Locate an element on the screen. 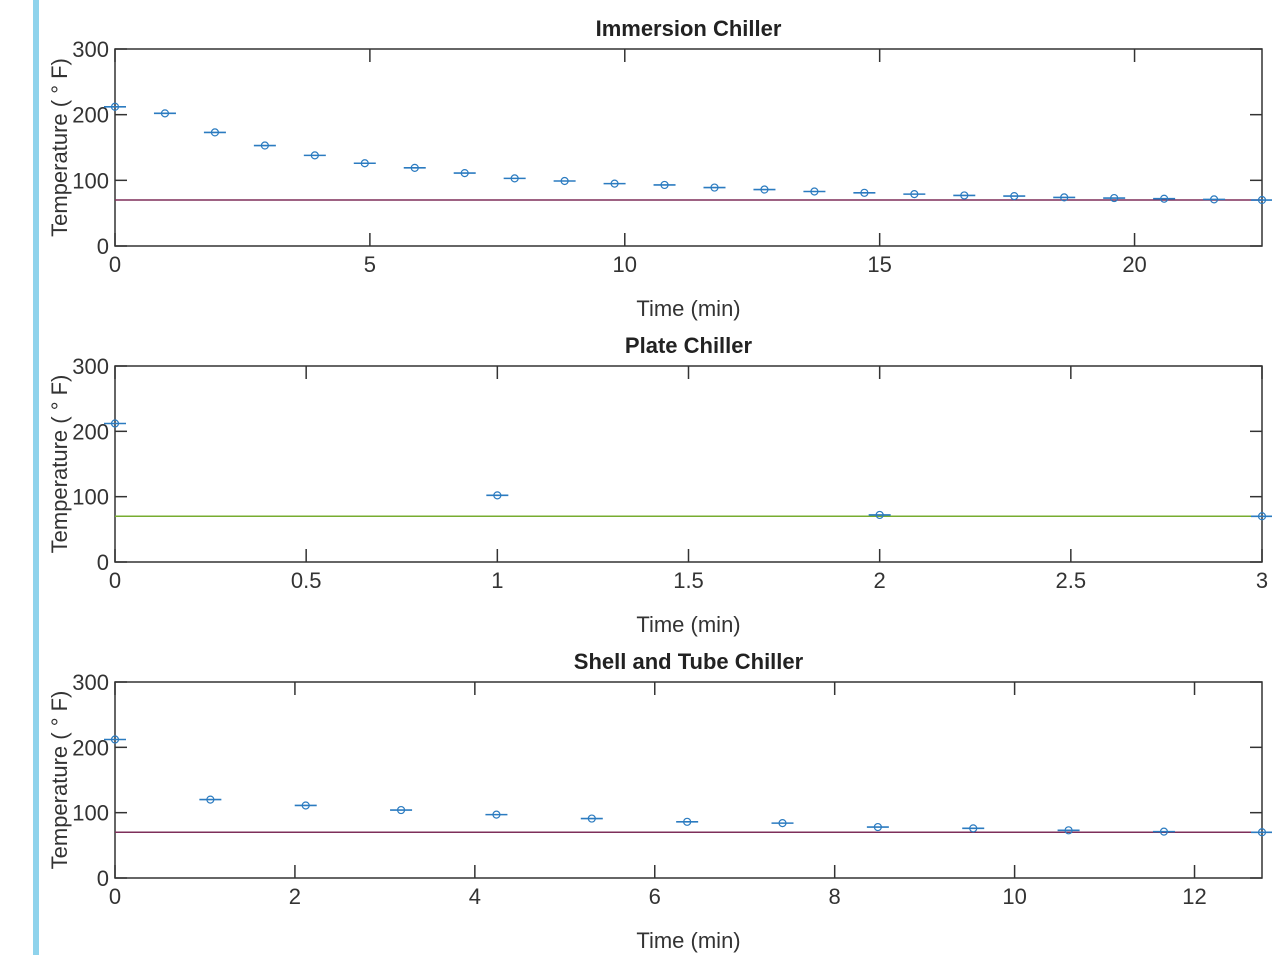  x-tick-label: 0.5 is located at coordinates (306, 580).